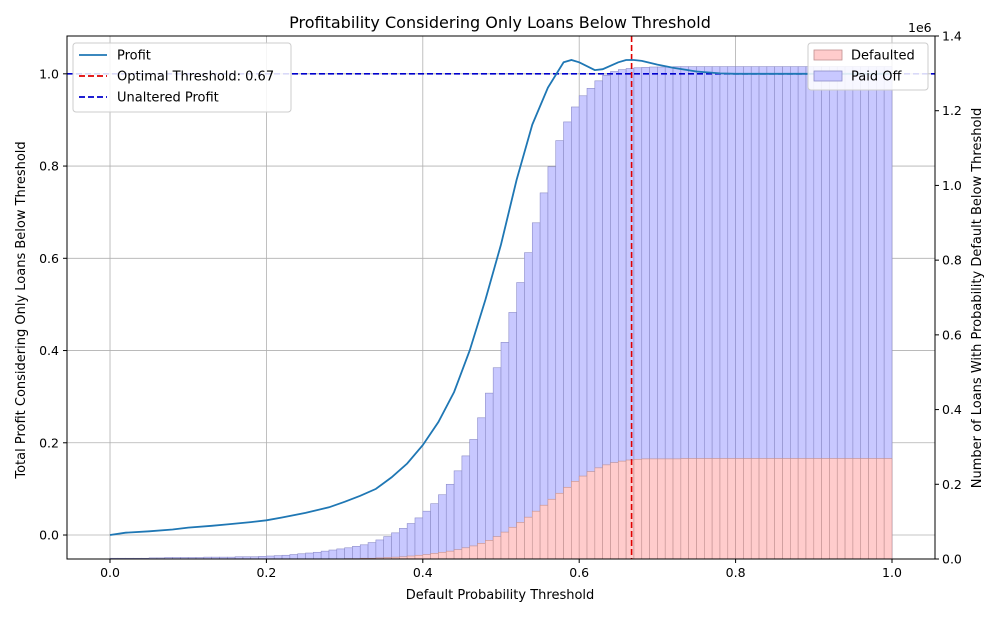  Describe the element at coordinates (952, 260) in the screenshot. I see `y-right-tick-label-4: 0.8` at that location.